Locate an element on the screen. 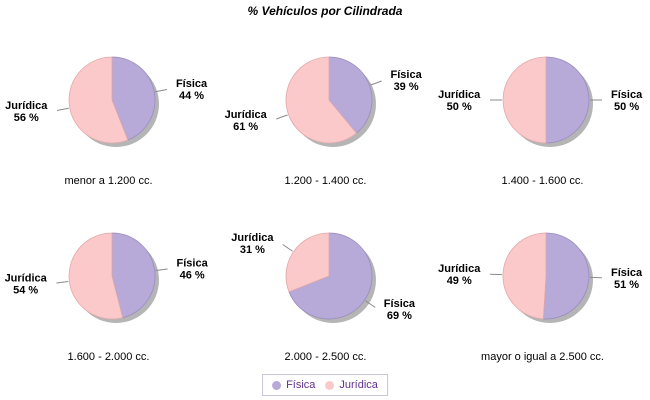 The height and width of the screenshot is (400, 650). legend-item-juridica: Jurídica is located at coordinates (351, 385).